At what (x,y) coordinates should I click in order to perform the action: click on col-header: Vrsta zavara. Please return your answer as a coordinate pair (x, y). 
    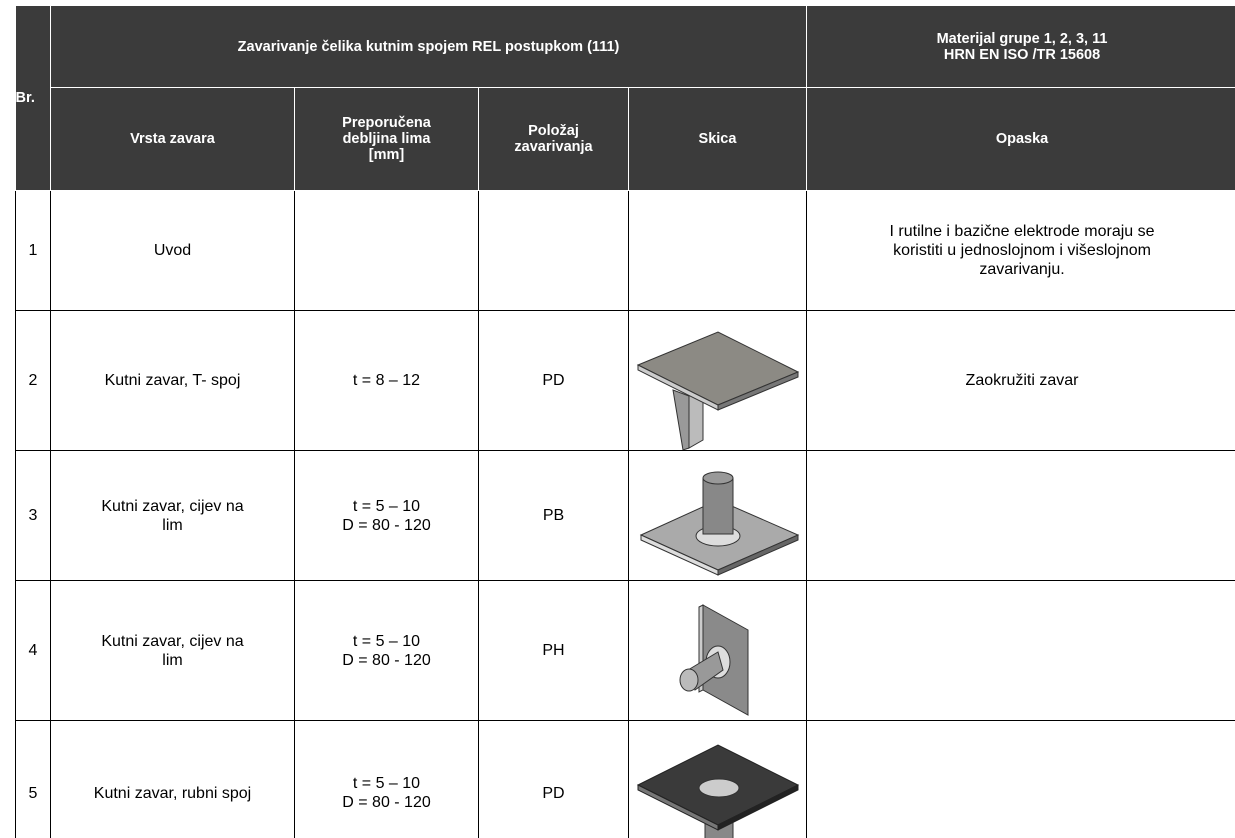
    Looking at the image, I should click on (172, 139).